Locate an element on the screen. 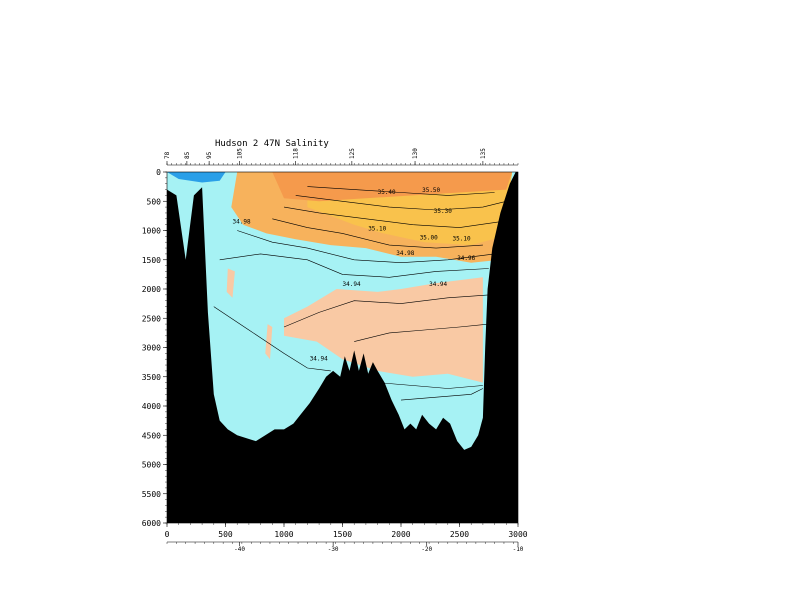  longitude-tick-label: -30 is located at coordinates (333, 549).